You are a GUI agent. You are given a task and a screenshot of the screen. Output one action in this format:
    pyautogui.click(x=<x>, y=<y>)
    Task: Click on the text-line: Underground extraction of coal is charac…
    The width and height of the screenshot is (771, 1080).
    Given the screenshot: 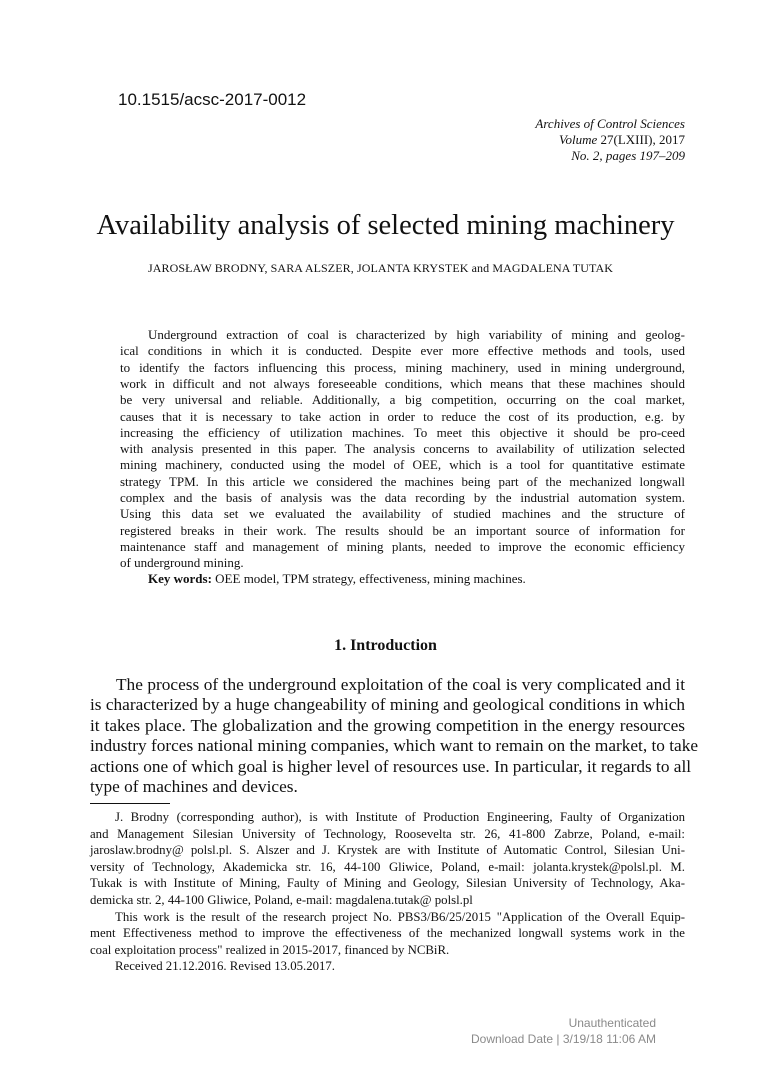 What is the action you would take?
    pyautogui.click(x=416, y=334)
    